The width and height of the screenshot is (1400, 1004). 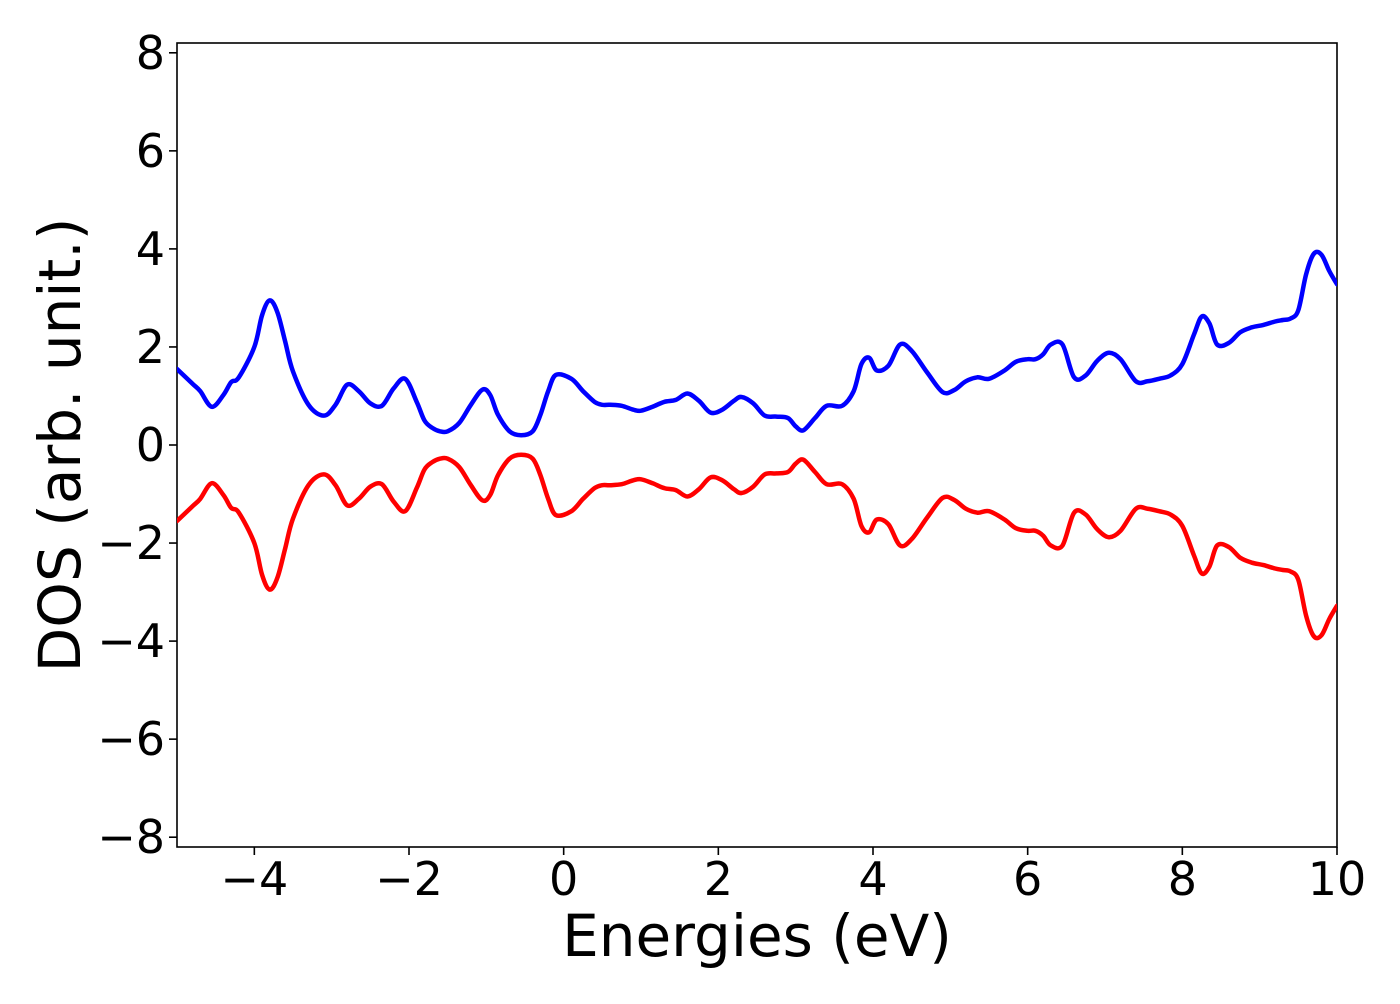 I want to click on x-axis-ticks: −4 −2 0 2 4 6 8 10, so click(x=793, y=876).